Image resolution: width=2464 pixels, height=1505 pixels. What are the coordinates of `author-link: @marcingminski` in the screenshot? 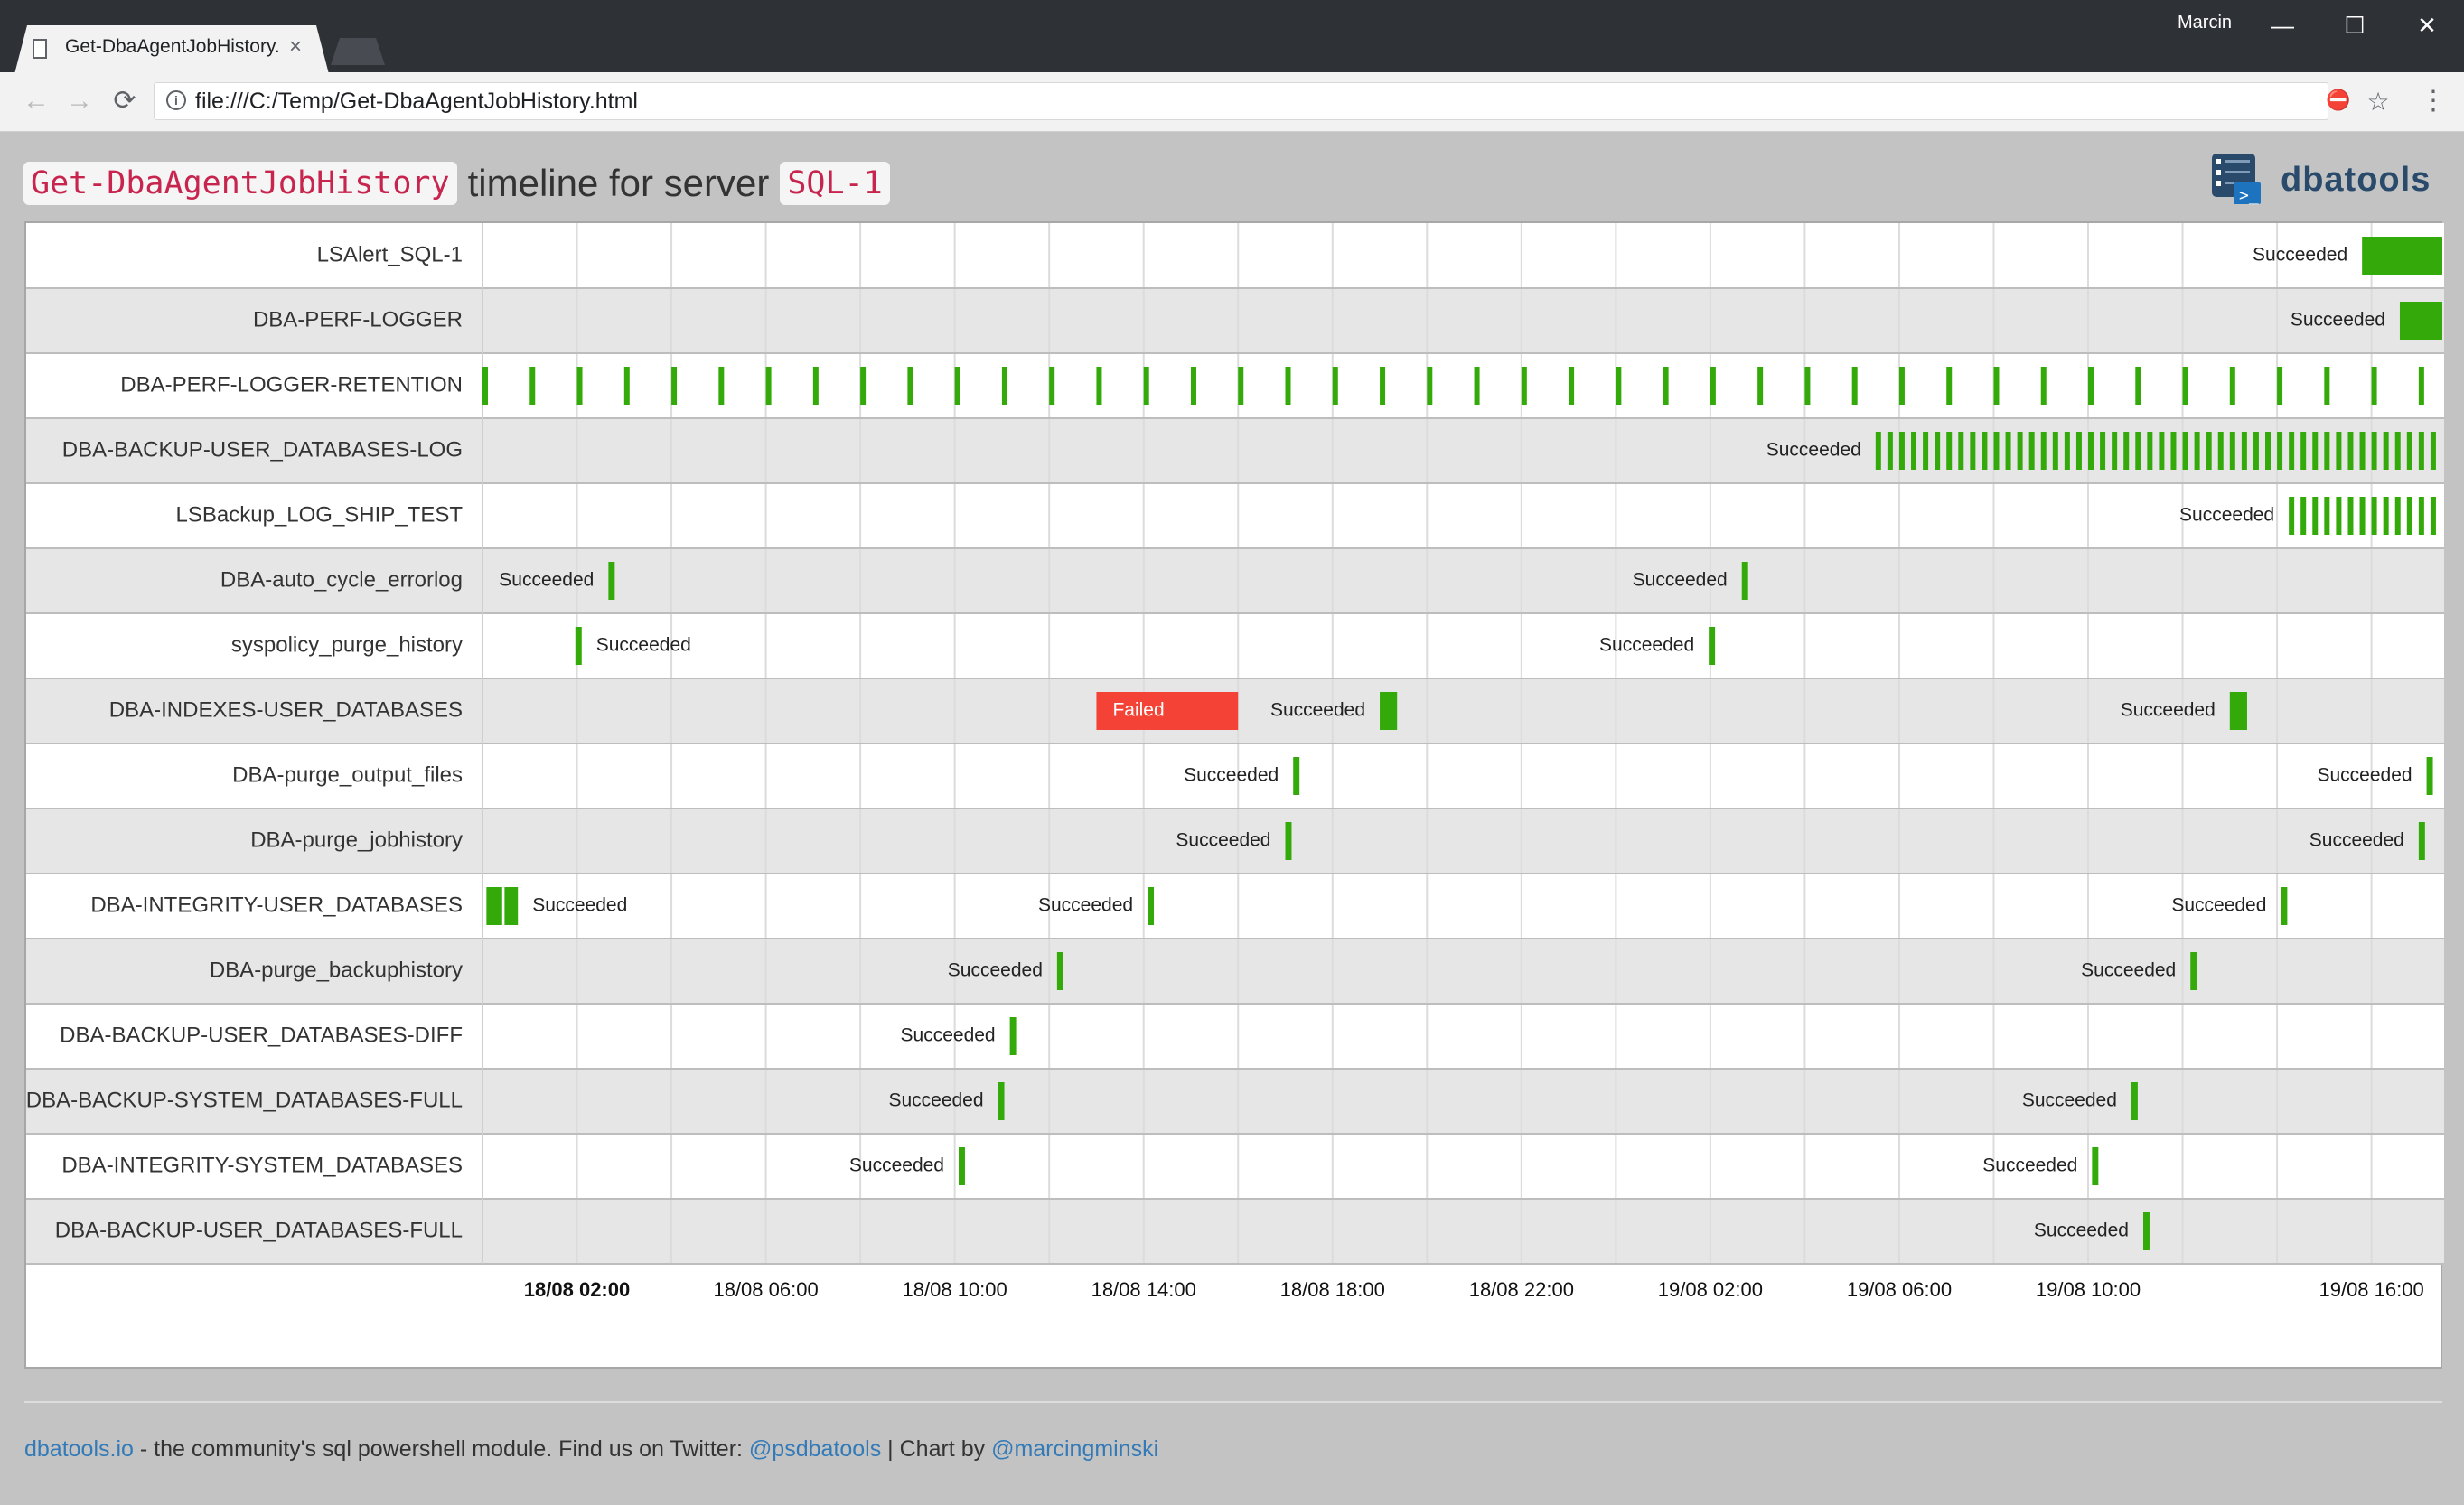 It's located at (1075, 1449).